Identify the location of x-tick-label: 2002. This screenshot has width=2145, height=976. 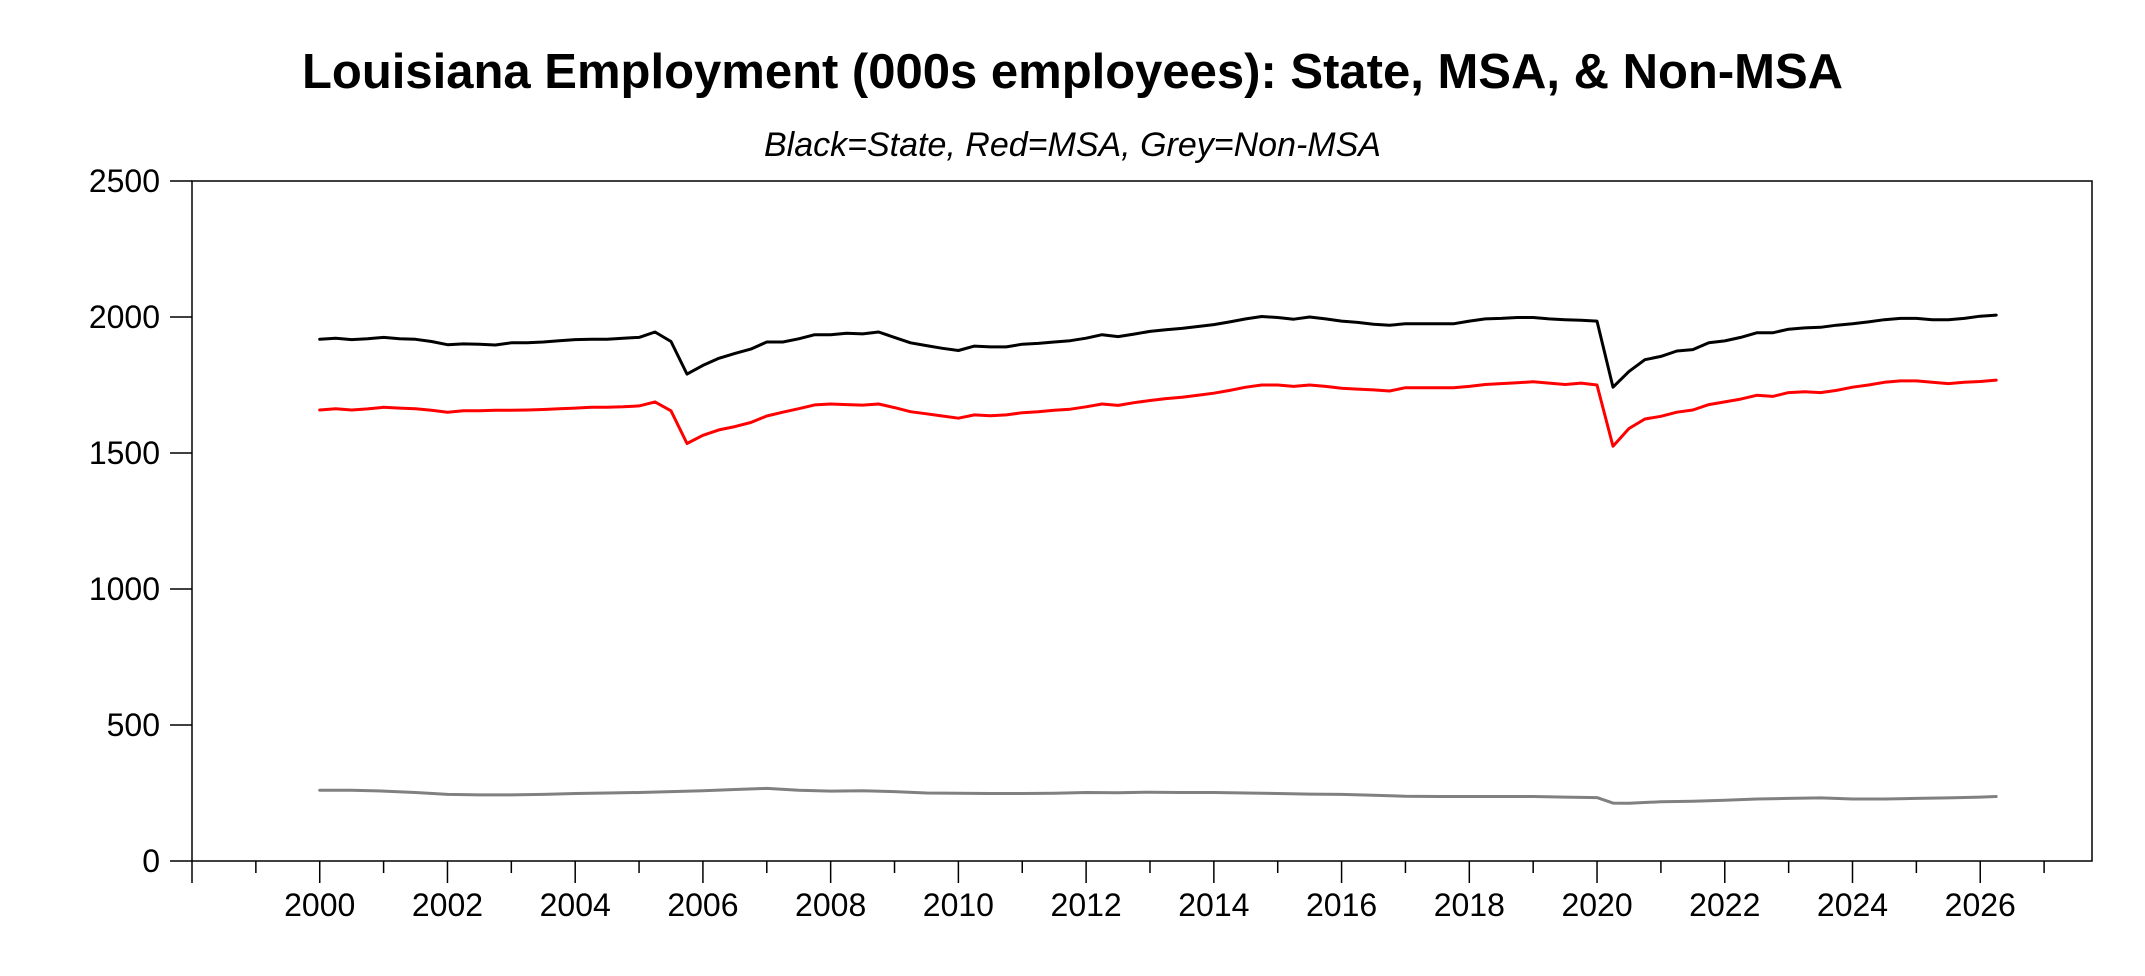
(447, 905).